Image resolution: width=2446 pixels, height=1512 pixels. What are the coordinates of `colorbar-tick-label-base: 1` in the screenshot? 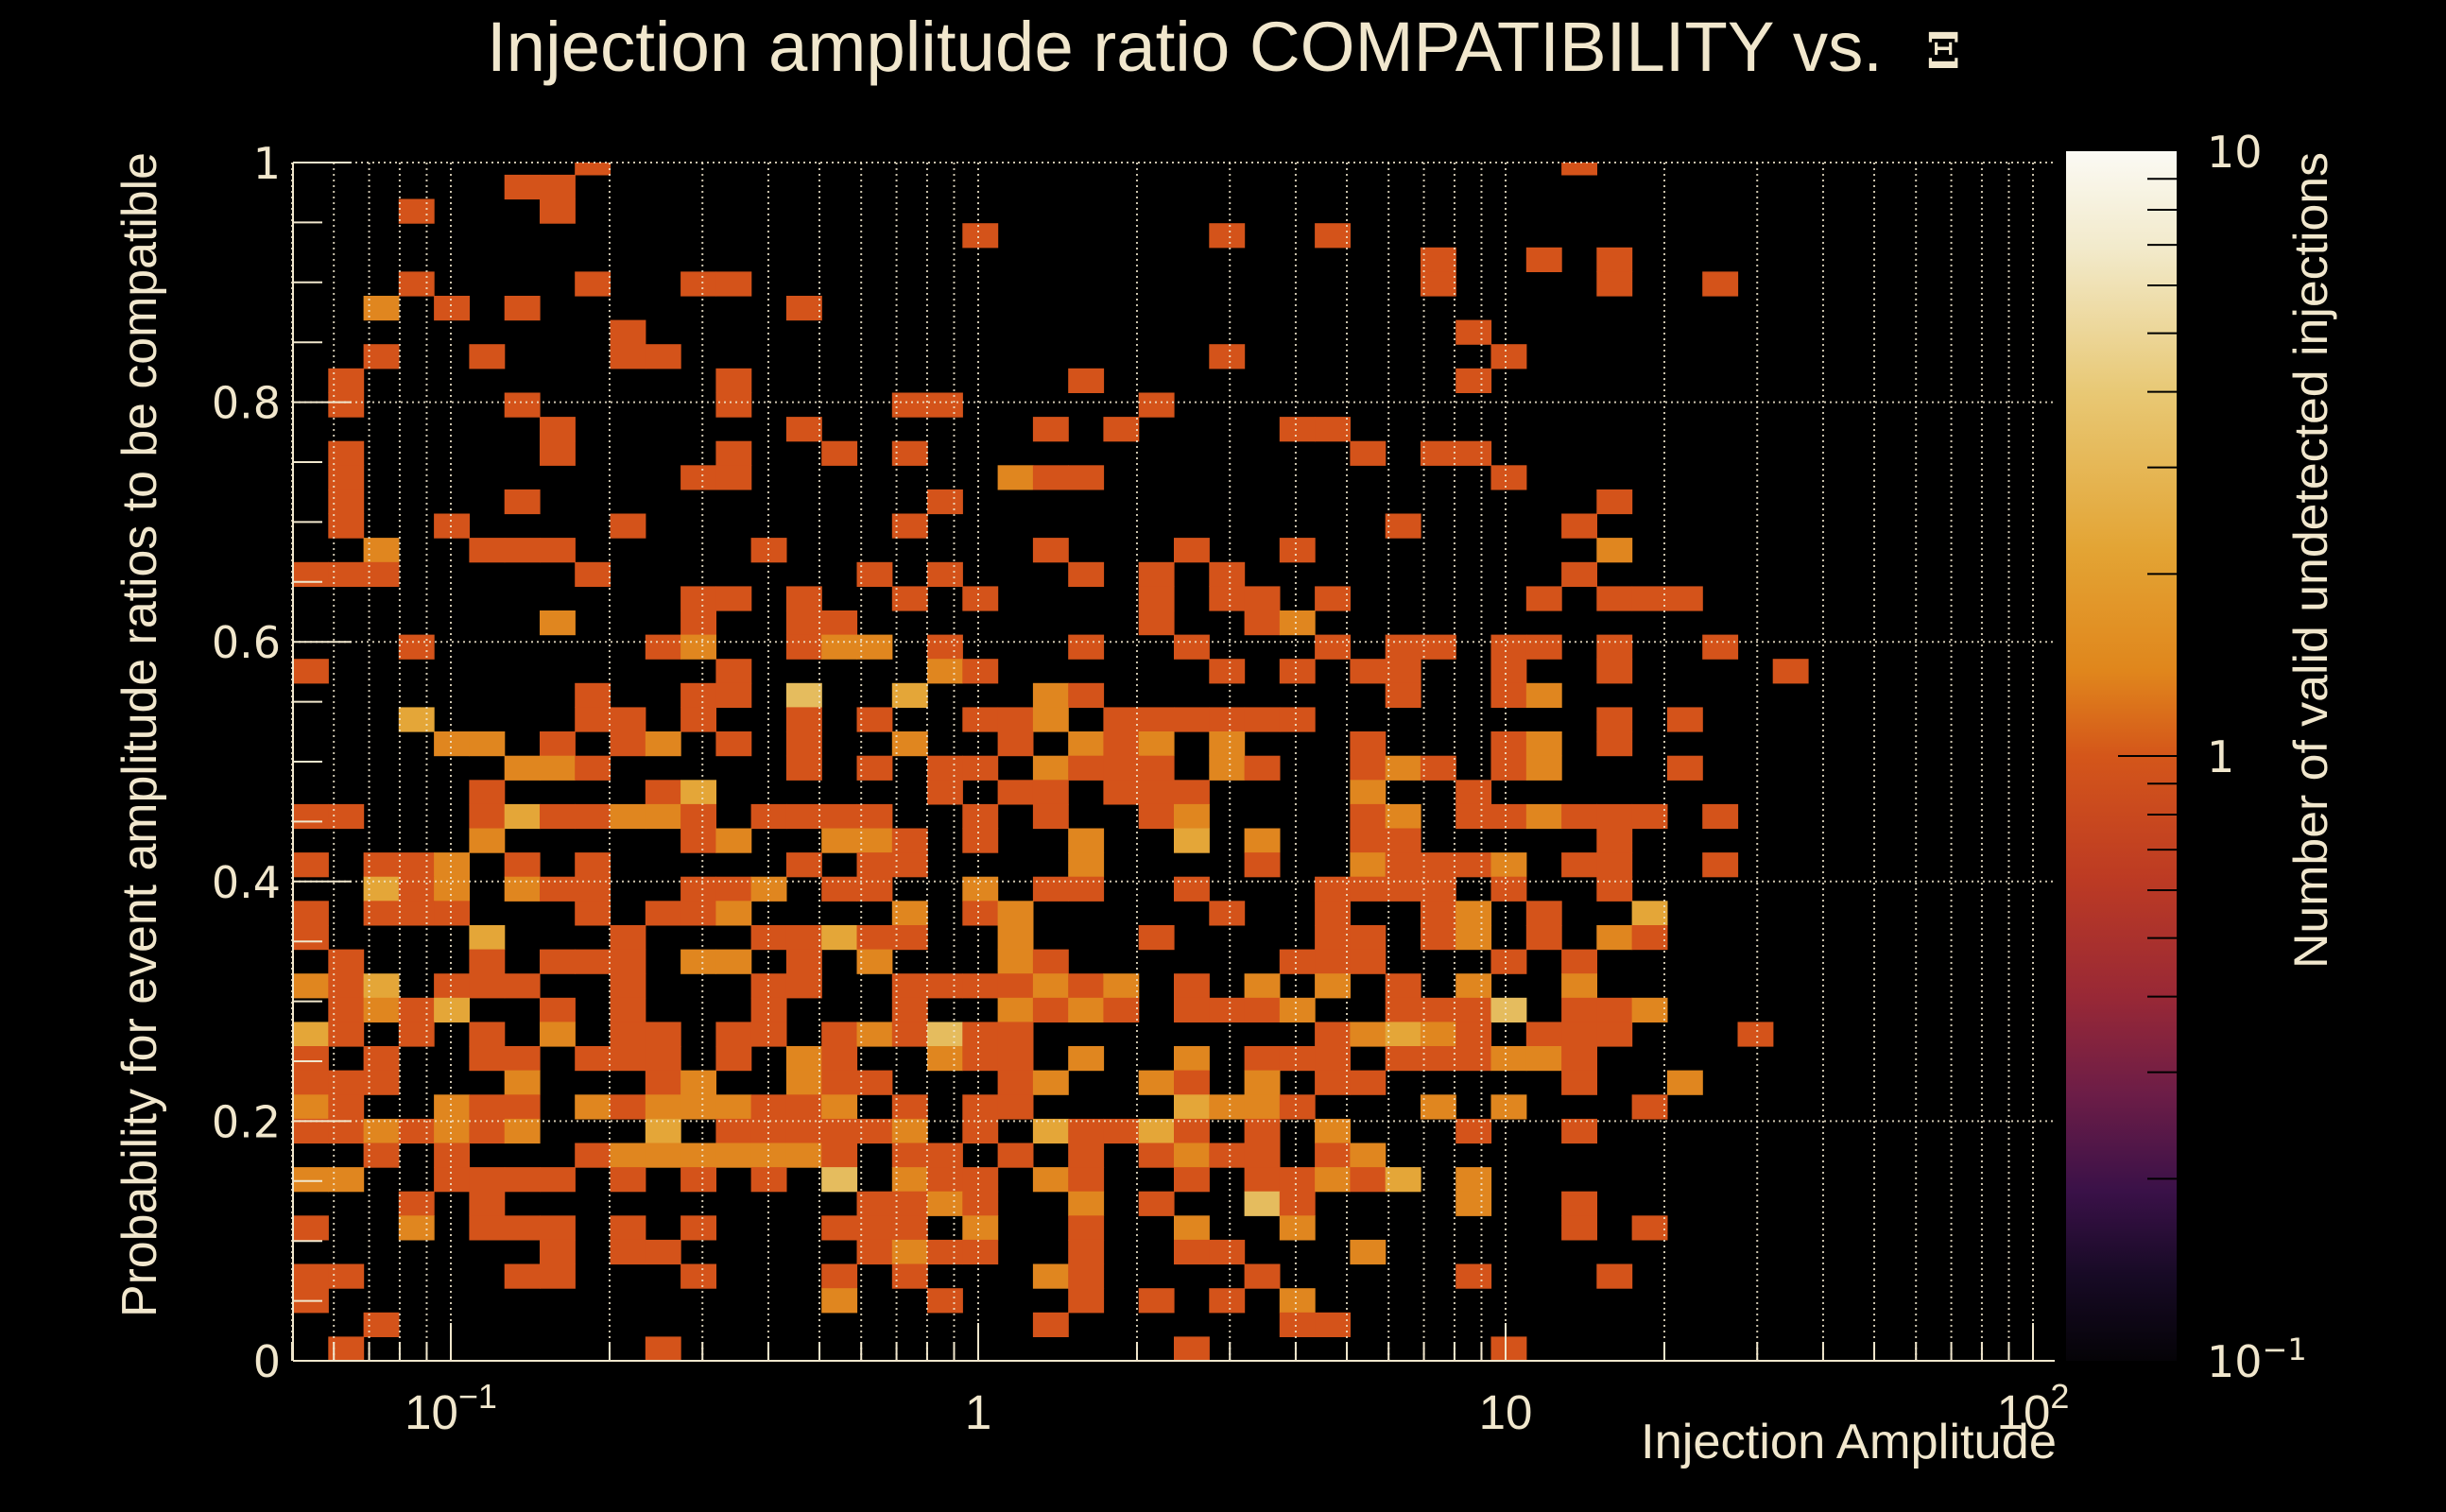 It's located at (2220, 756).